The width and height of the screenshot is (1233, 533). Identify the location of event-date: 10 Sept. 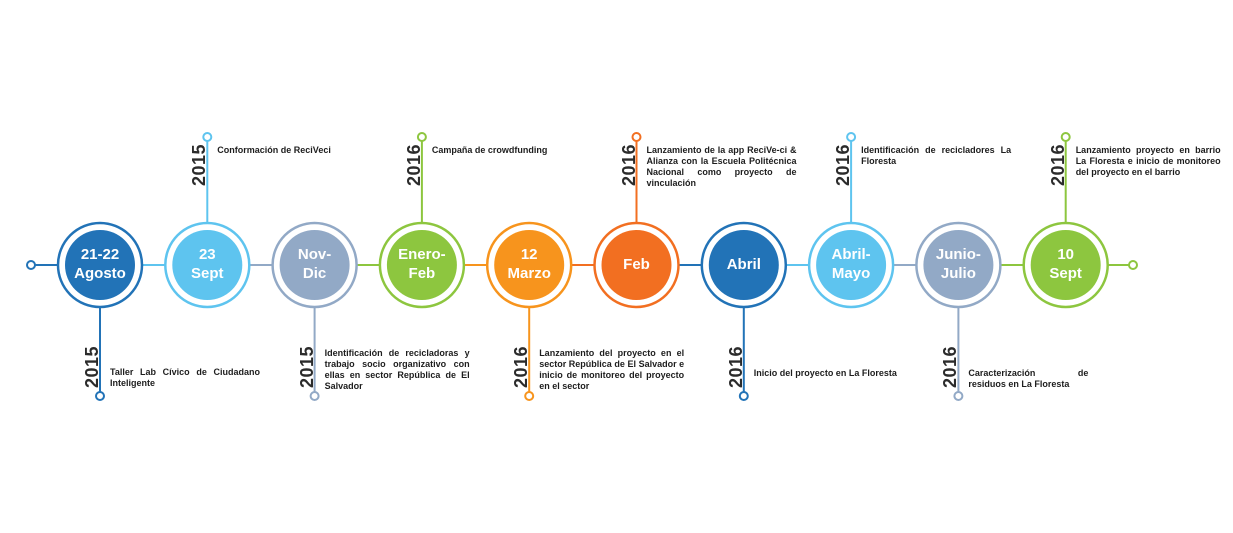
(1066, 264).